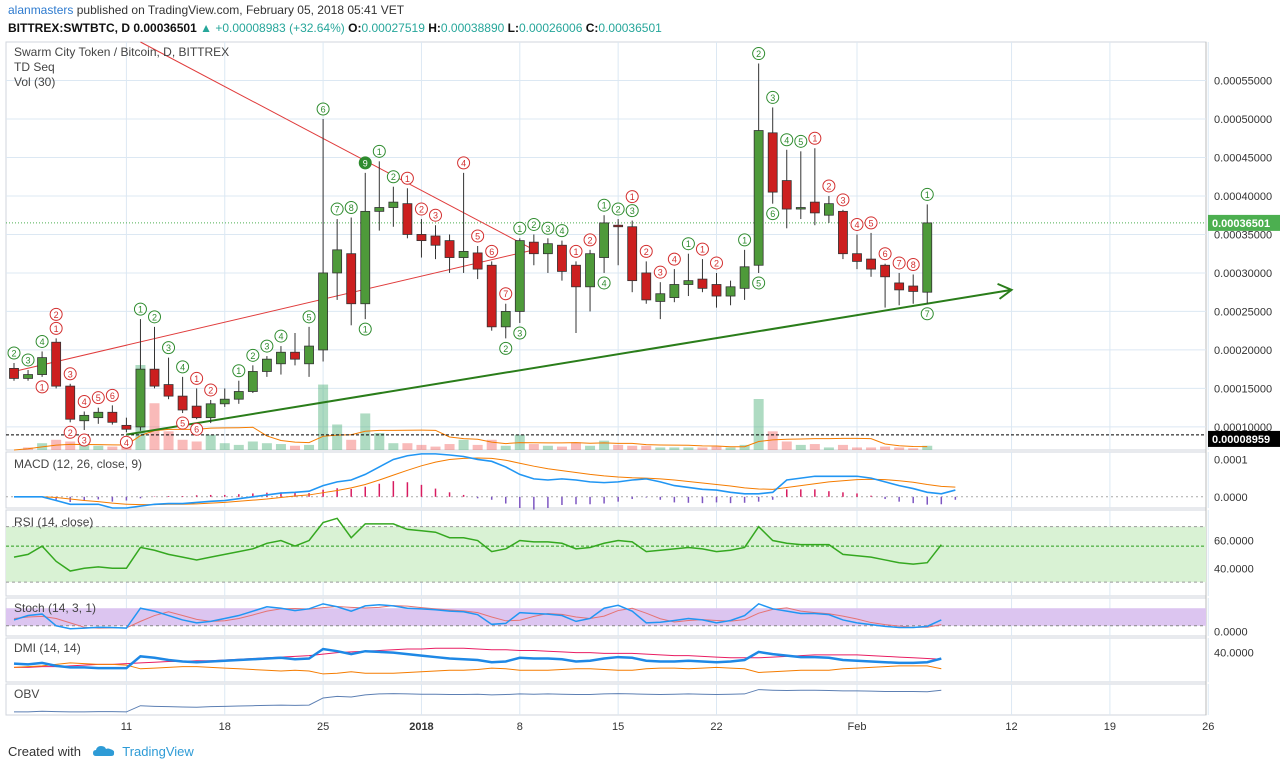 This screenshot has height=770, width=1280. I want to click on y-tick-label: 0.00015000, so click(1243, 389).